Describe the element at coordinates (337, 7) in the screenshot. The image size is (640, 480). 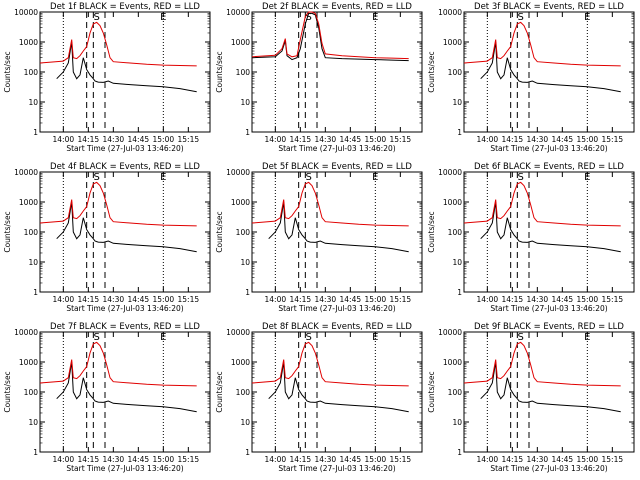
I see `panel-title: Det 2f BLACK = Events, RED = LLD` at that location.